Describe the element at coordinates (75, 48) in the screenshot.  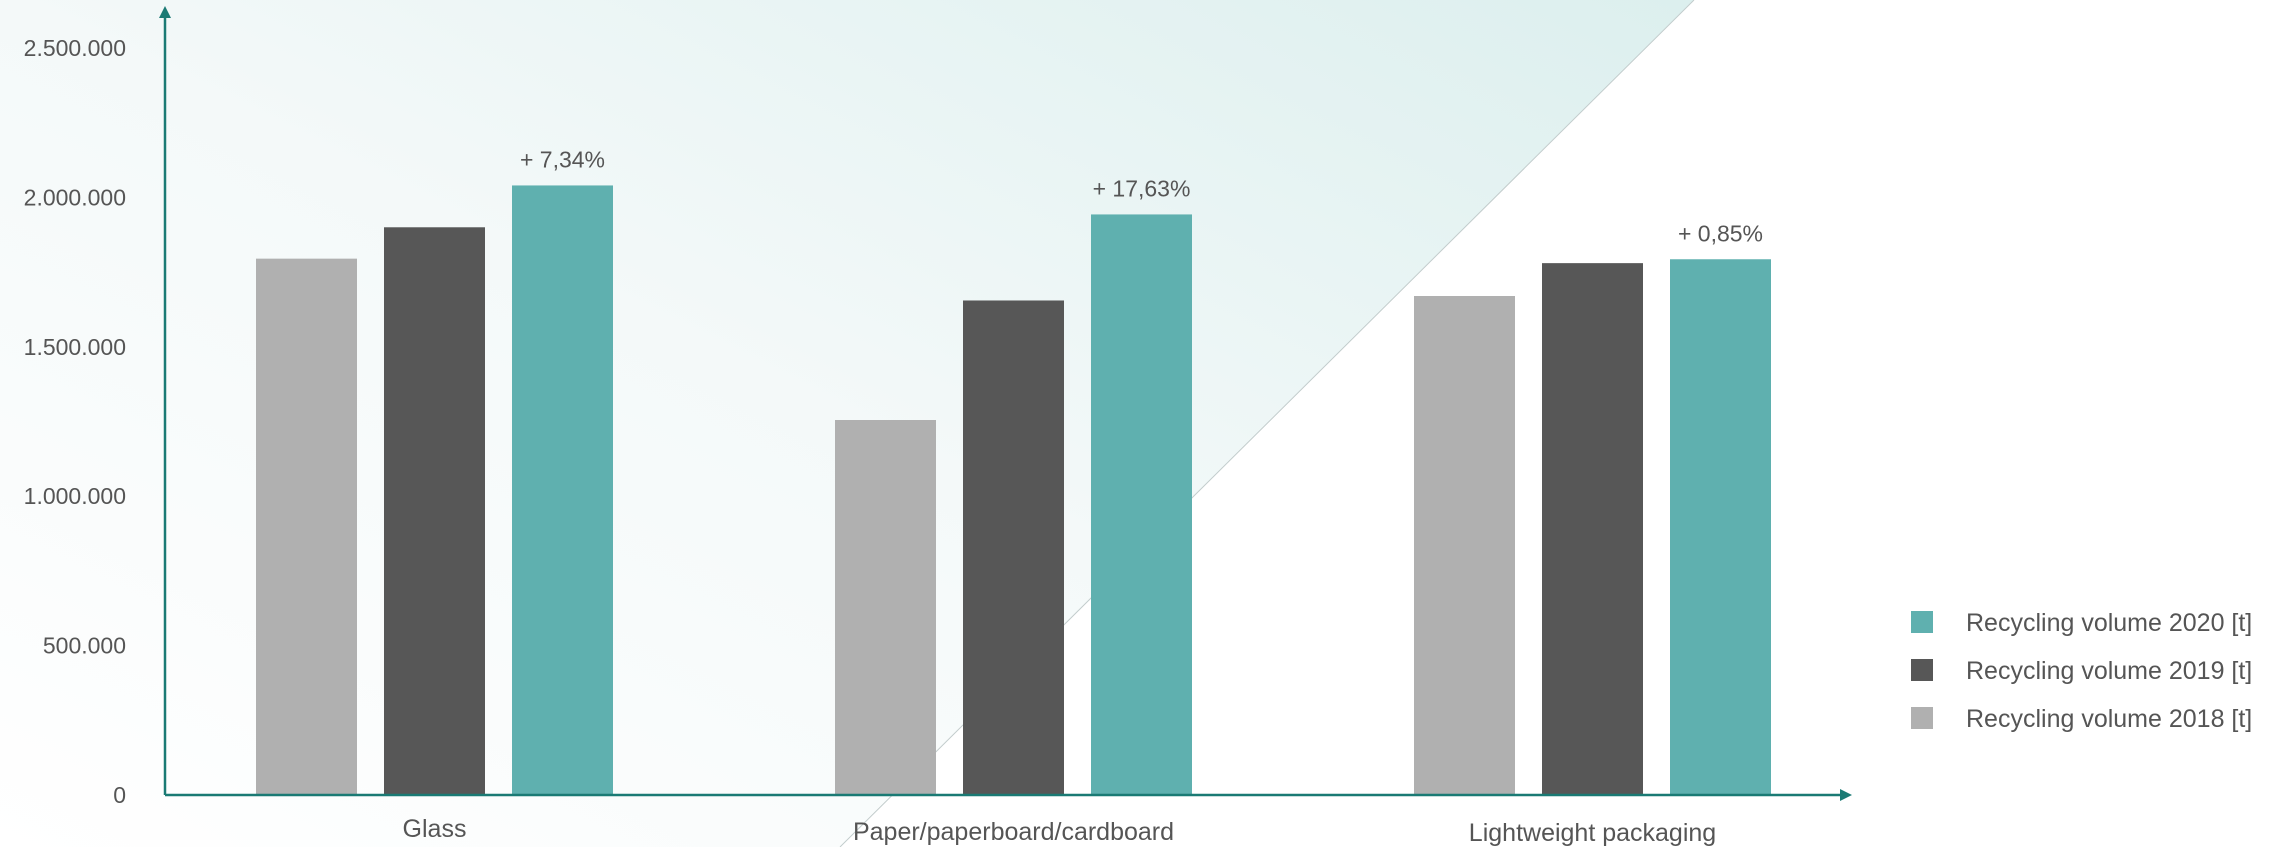
I see `y-tick-label: 2.500.000` at that location.